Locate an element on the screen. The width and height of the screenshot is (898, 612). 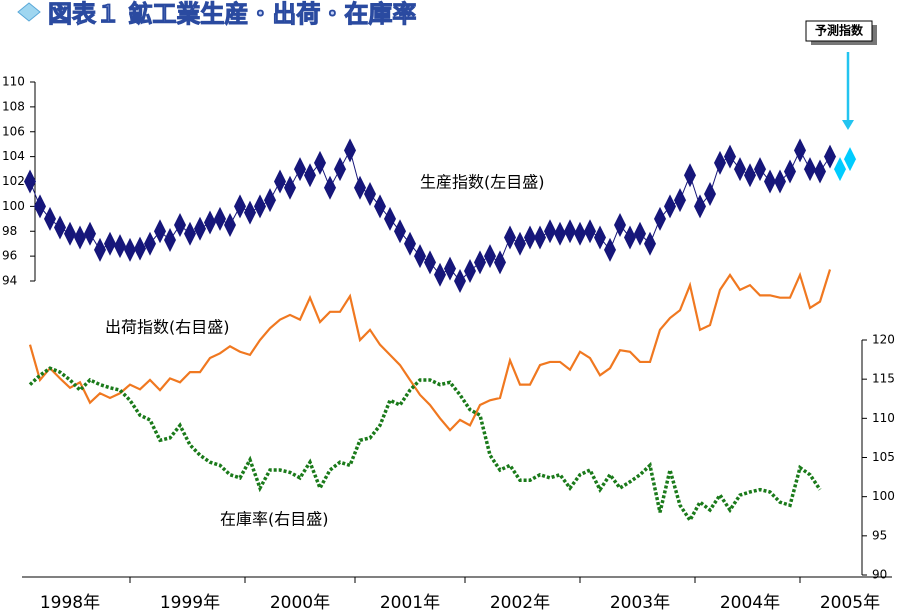
x-tick-label: 2003年 is located at coordinates (640, 602).